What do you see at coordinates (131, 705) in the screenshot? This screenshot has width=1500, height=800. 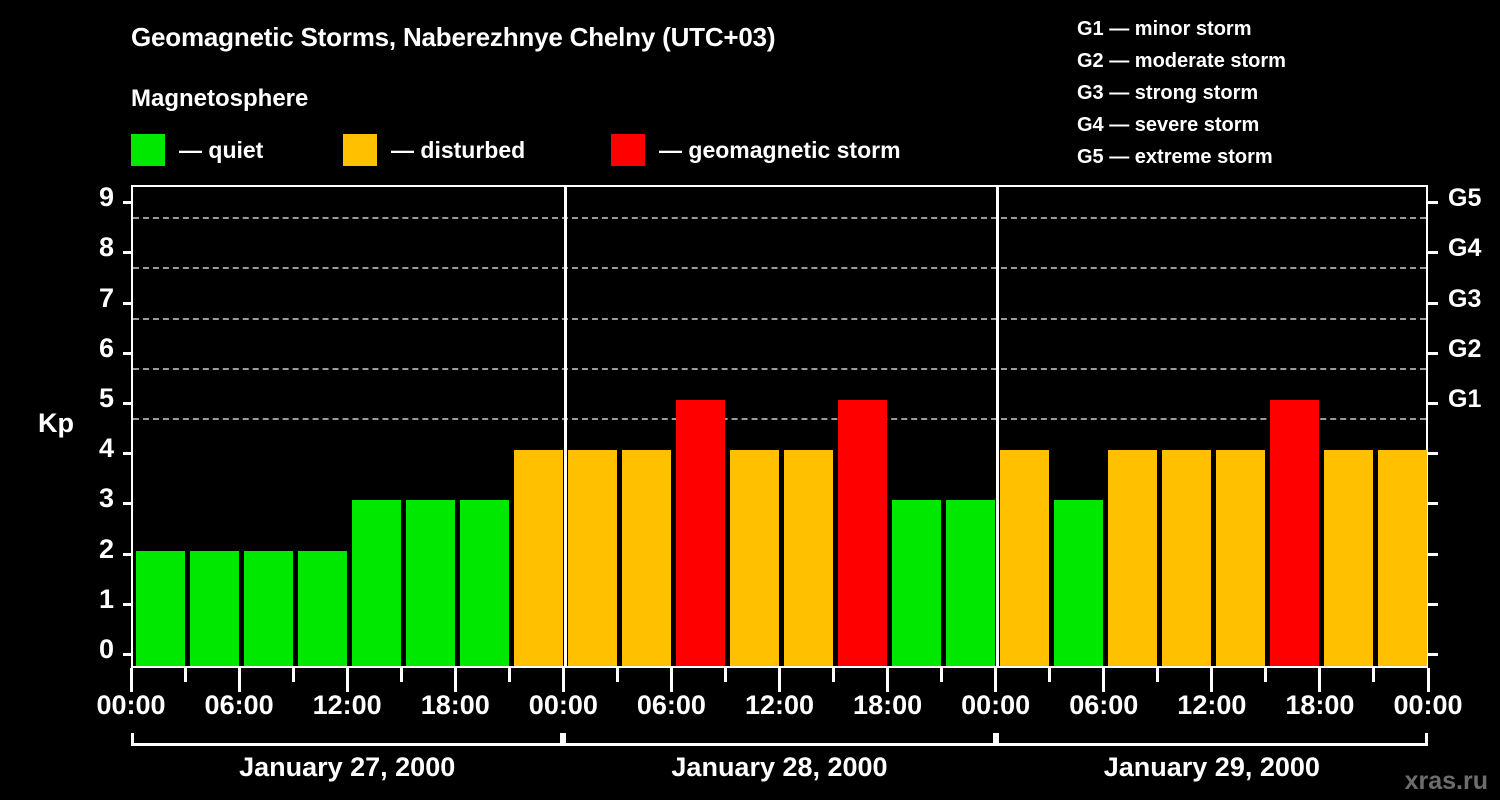 I see `x-tick-label: 00:00` at bounding box center [131, 705].